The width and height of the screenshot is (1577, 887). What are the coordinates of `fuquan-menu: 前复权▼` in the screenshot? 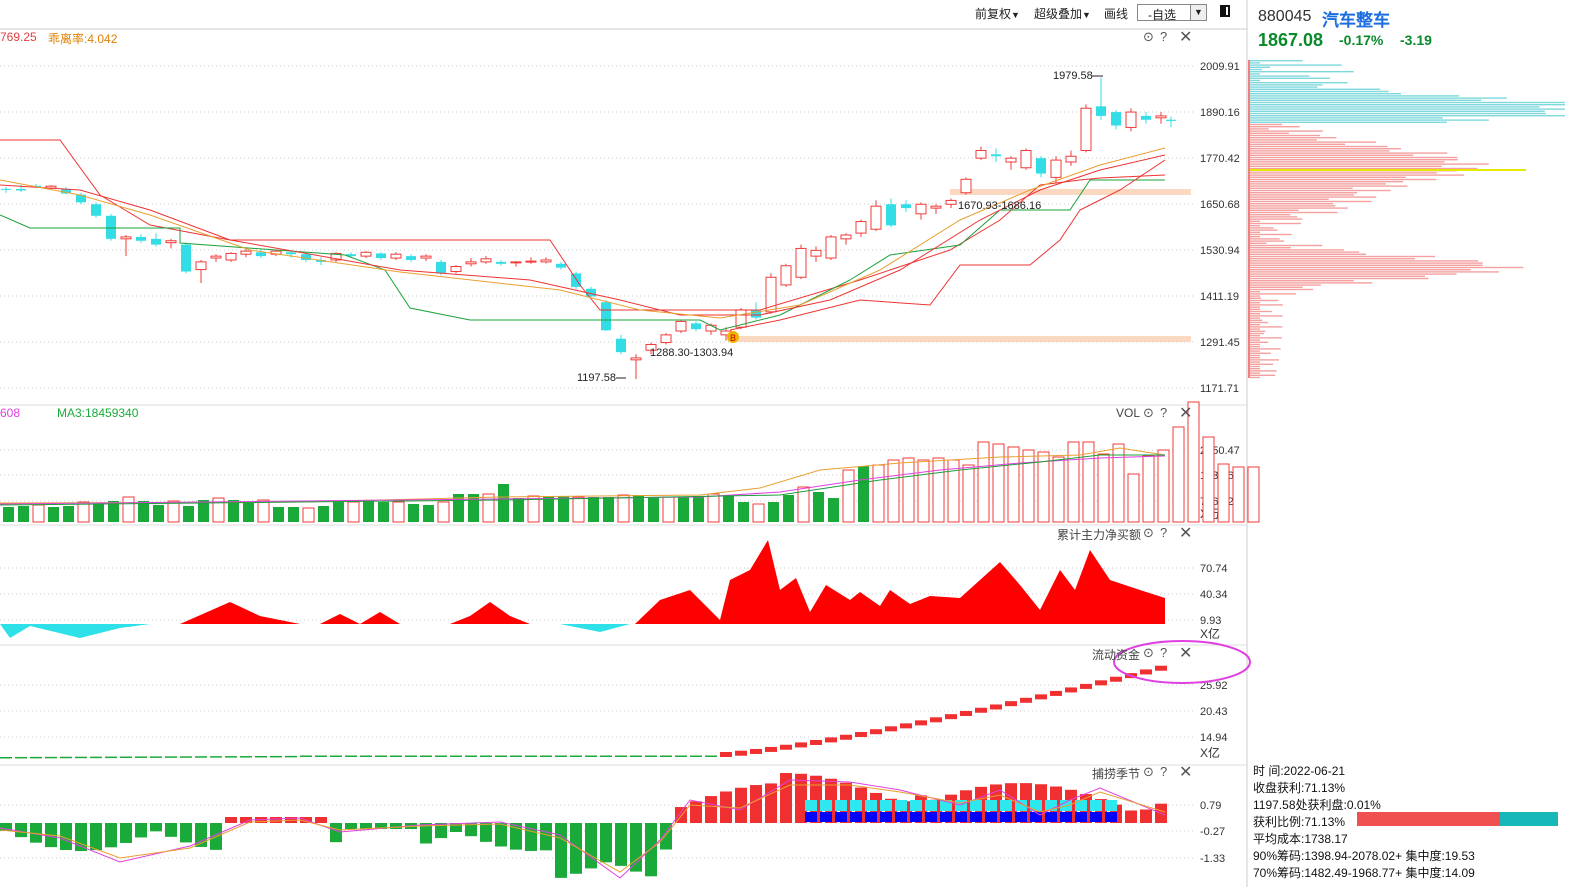 It's located at (997, 13).